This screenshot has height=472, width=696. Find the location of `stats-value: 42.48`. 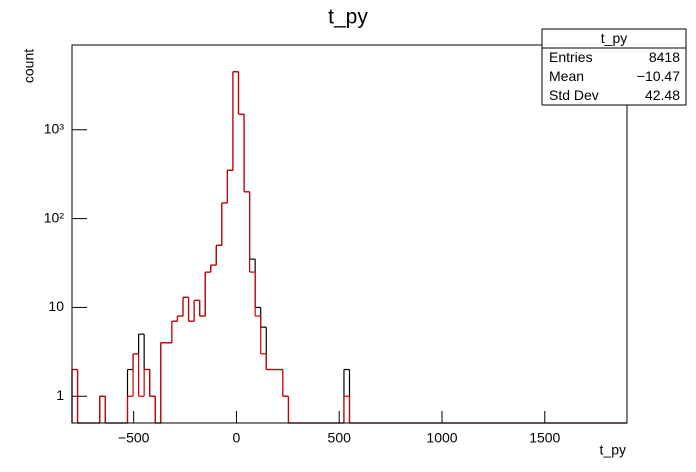

stats-value: 42.48 is located at coordinates (662, 95).